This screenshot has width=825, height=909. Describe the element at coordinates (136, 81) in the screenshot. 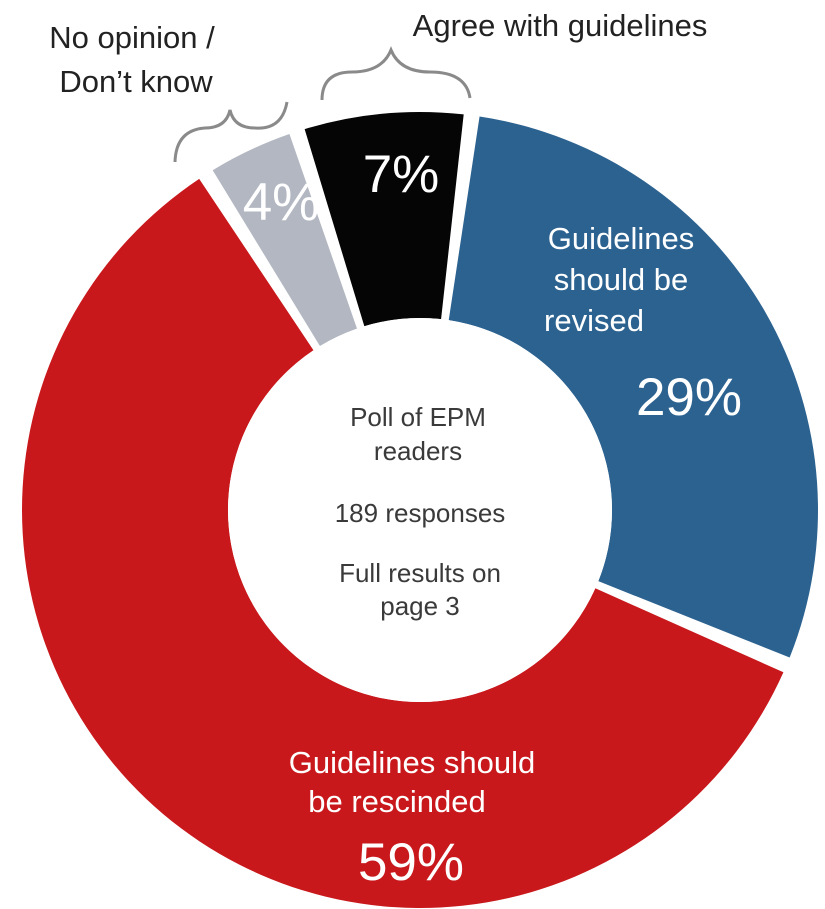

I see `no-opinion-label-line2: Don’t know` at that location.